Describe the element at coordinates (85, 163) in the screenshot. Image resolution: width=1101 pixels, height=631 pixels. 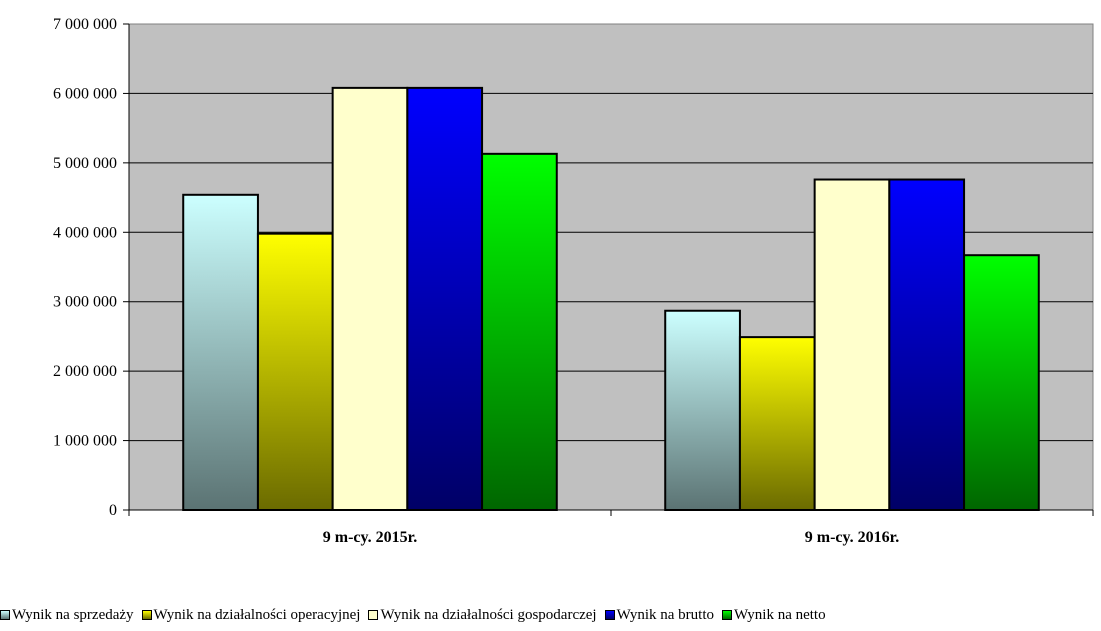
I see `y-tick-label: 5 000 000` at that location.